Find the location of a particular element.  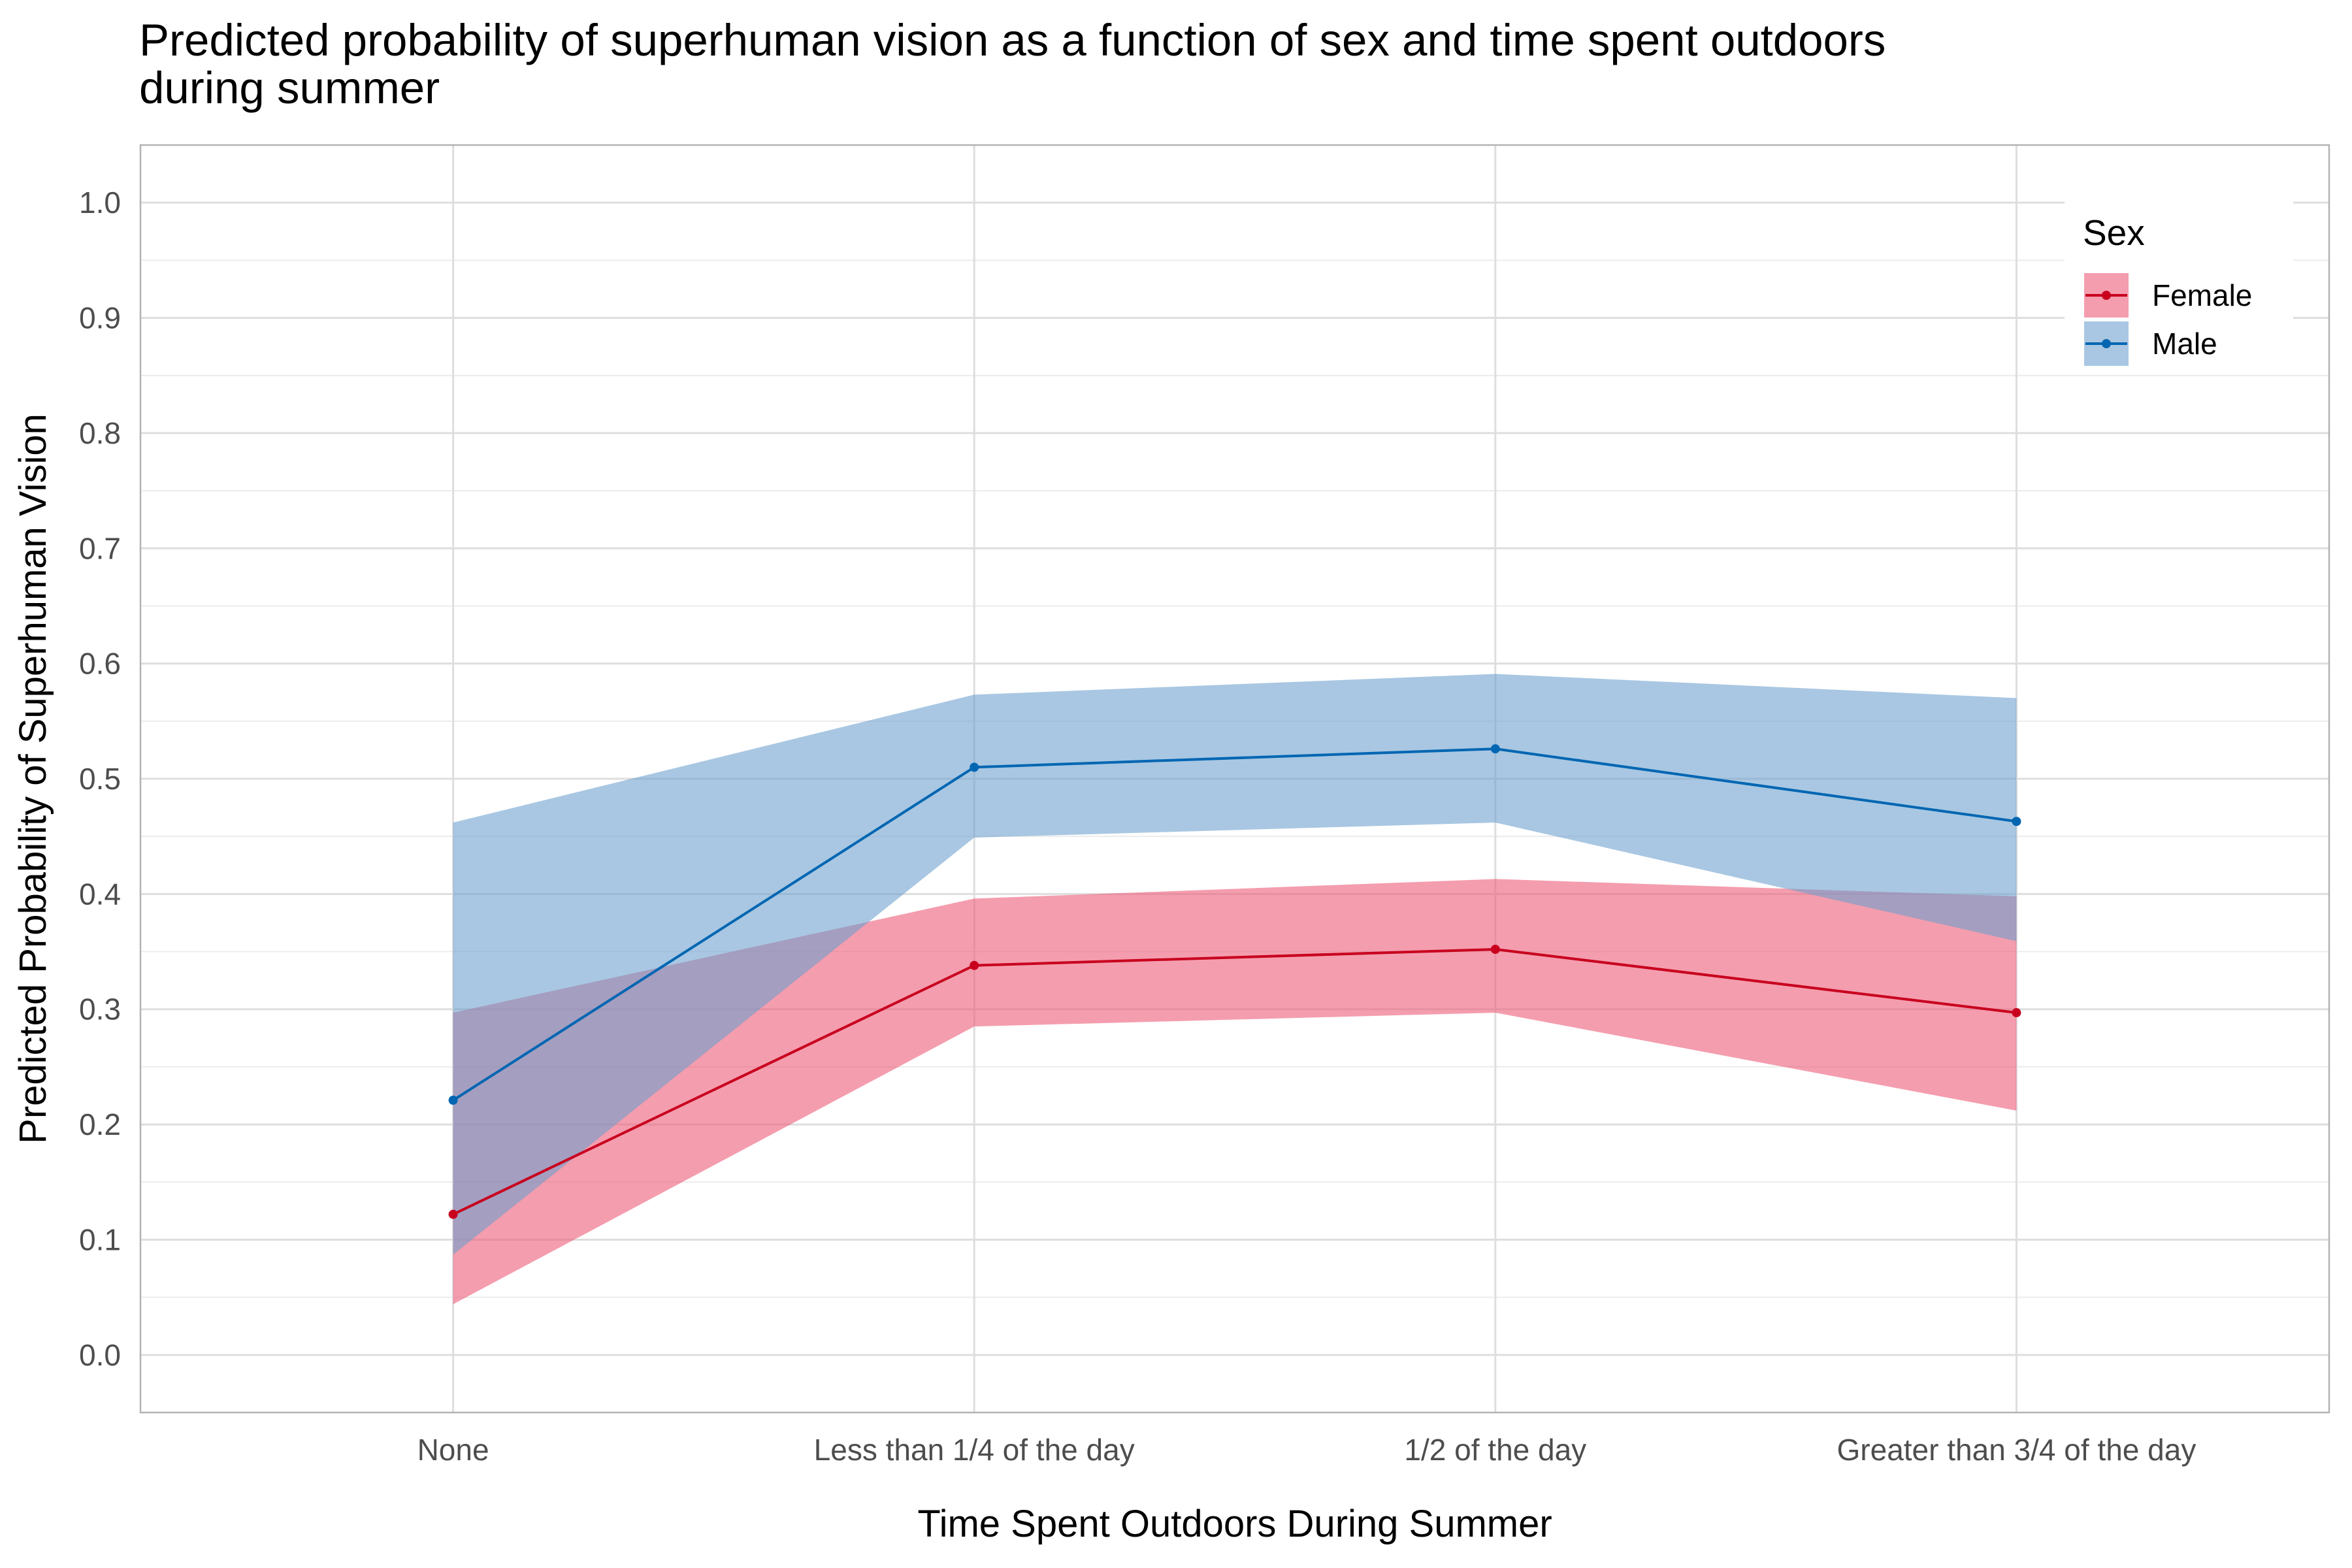

legend-label-female: Female is located at coordinates (2202, 295).